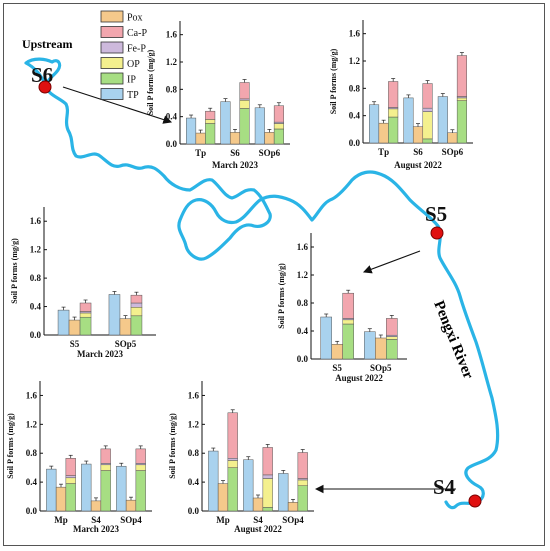  What do you see at coordinates (133, 95) in the screenshot?
I see `legend-label-tp: TP` at bounding box center [133, 95].